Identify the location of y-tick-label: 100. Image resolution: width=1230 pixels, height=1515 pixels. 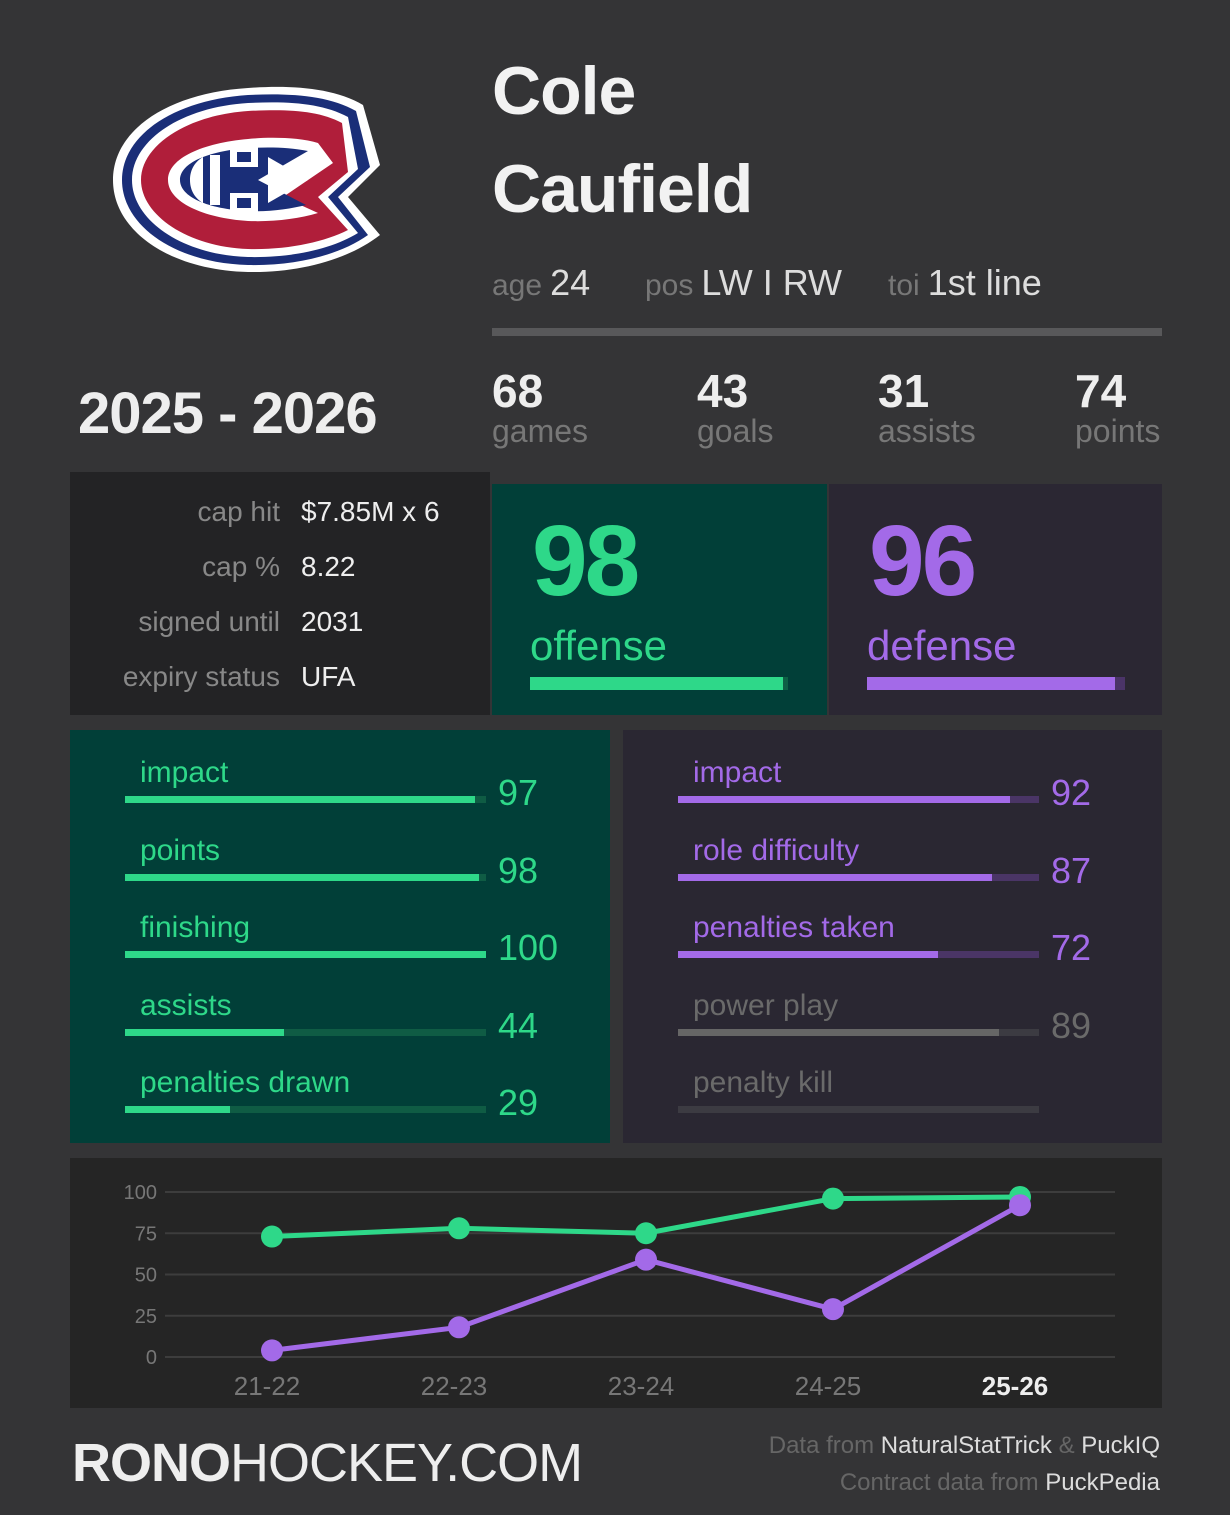
(140, 1193).